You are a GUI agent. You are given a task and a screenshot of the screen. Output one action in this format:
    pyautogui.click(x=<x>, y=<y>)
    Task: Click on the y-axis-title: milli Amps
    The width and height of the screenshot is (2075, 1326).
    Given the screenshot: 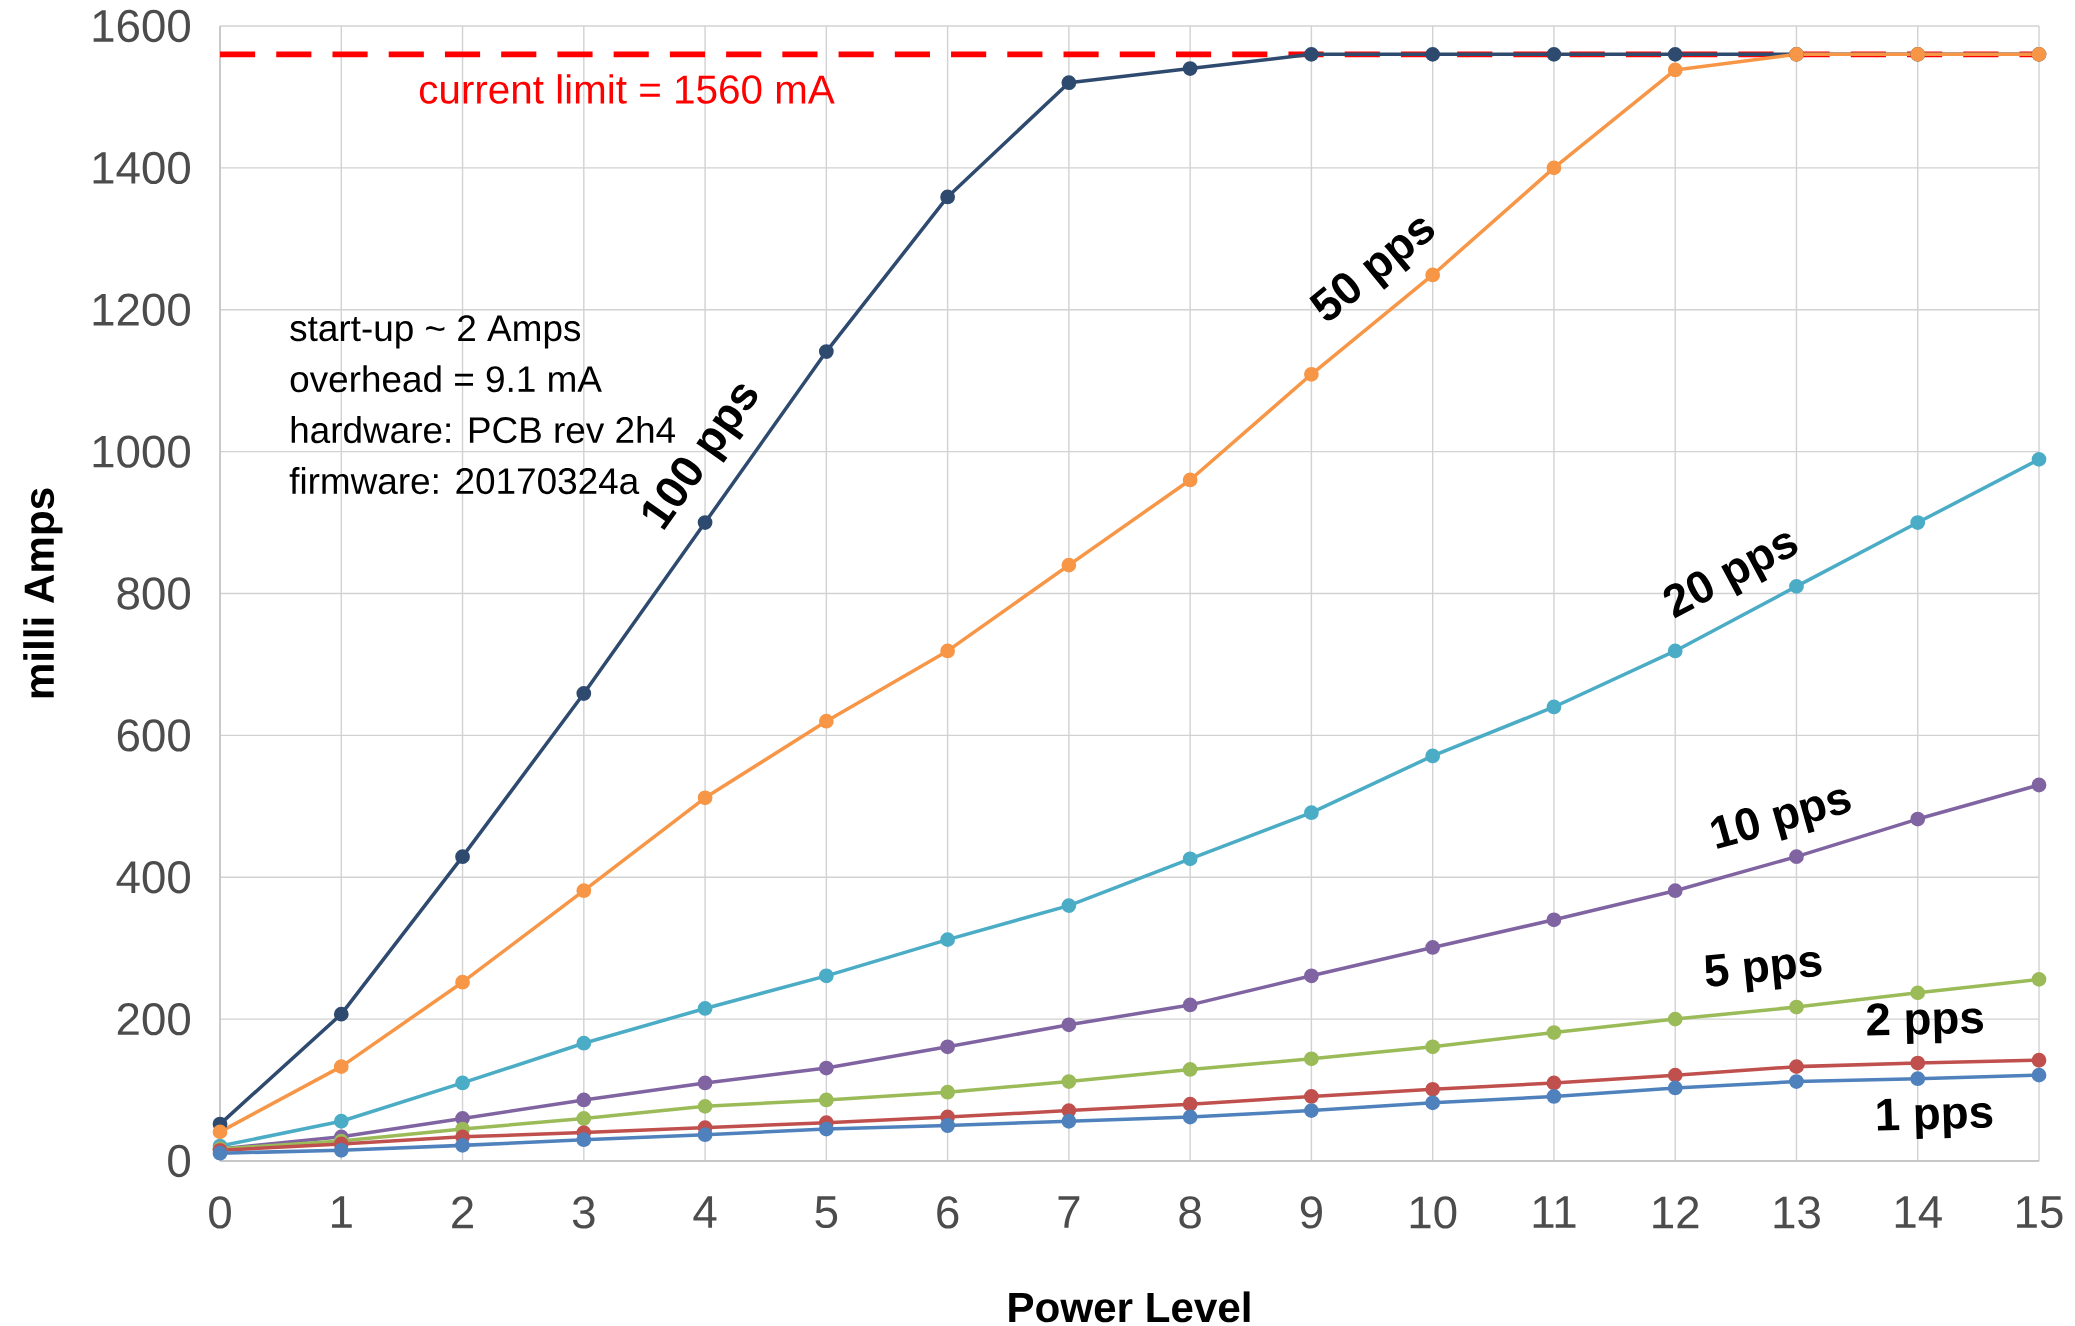 What is the action you would take?
    pyautogui.click(x=43, y=593)
    